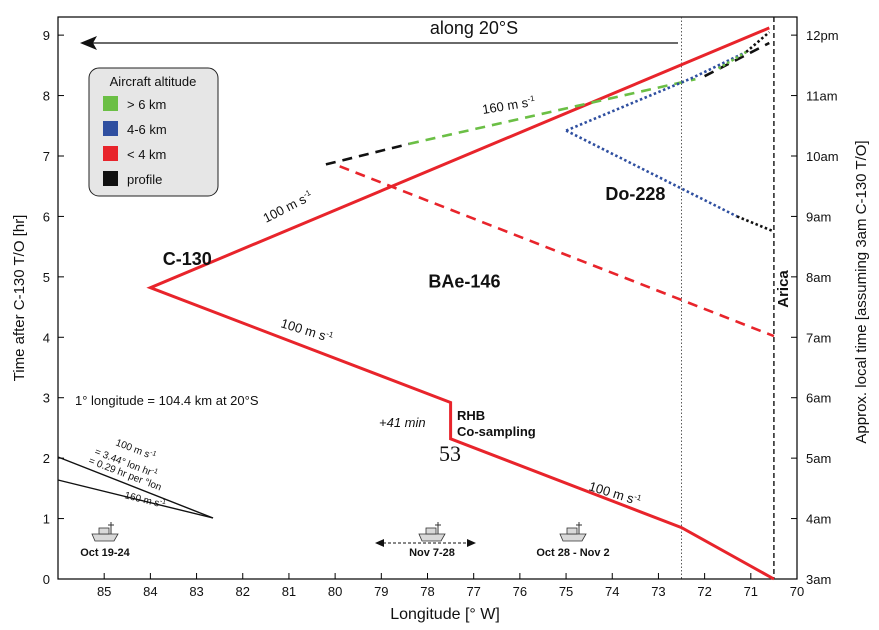  Describe the element at coordinates (818, 458) in the screenshot. I see `y-right-tick-label: 5am` at that location.